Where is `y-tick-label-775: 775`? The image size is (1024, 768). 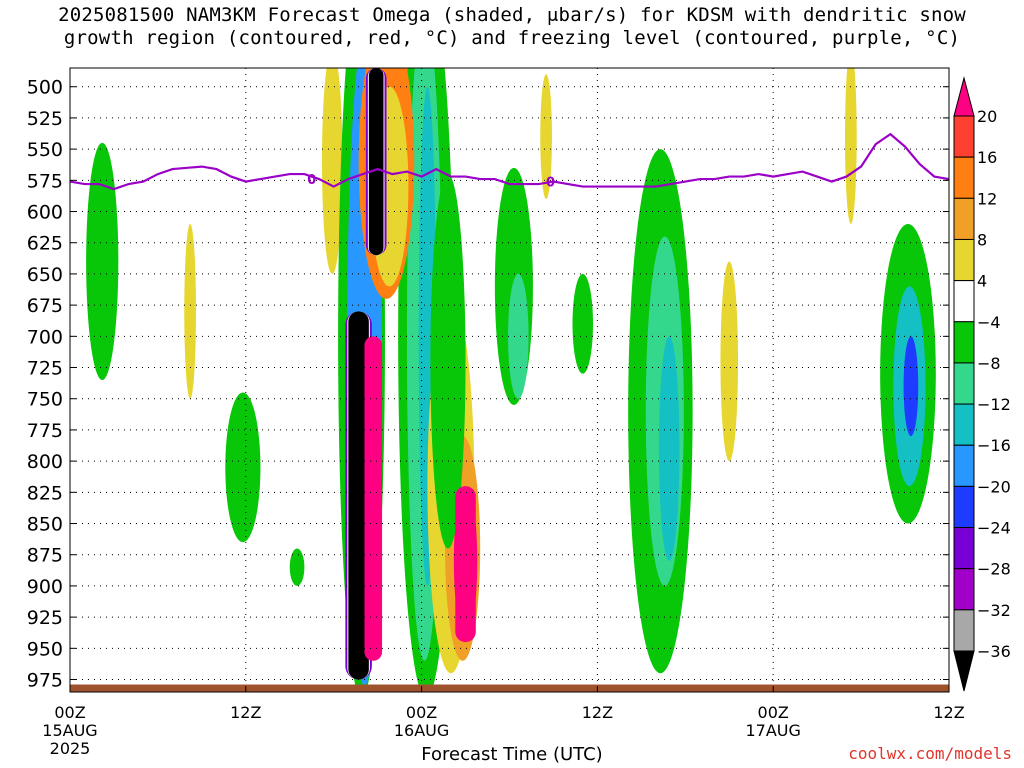 y-tick-label-775: 775 is located at coordinates (45, 431).